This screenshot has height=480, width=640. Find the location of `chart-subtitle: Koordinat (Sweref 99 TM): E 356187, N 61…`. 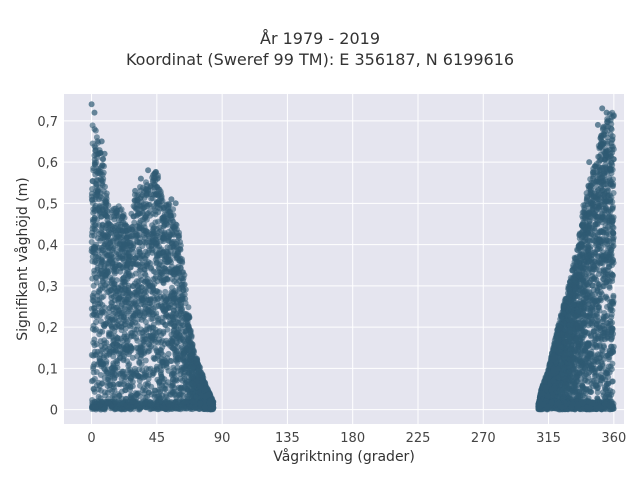

chart-subtitle: Koordinat (Sweref 99 TM): E 356187, N 61… is located at coordinates (320, 59).